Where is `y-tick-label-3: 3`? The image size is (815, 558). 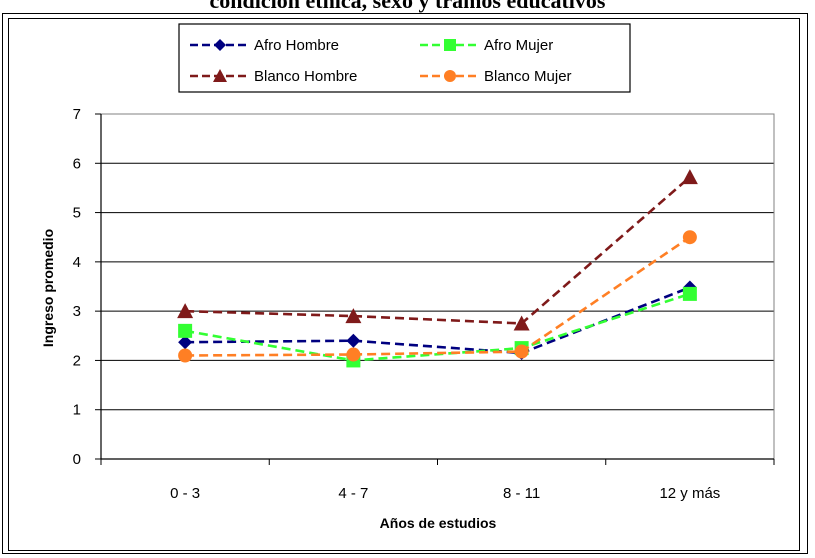 y-tick-label-3: 3 is located at coordinates (77, 311).